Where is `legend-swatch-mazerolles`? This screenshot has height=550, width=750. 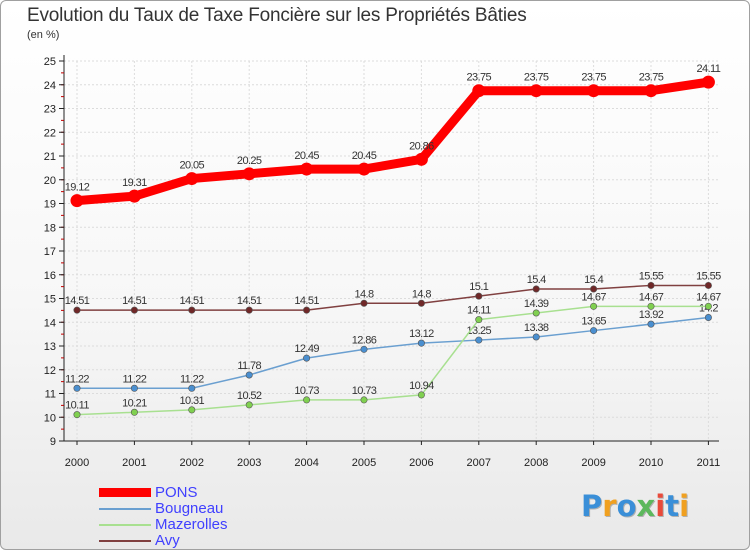
legend-swatch-mazerolles is located at coordinates (125, 525).